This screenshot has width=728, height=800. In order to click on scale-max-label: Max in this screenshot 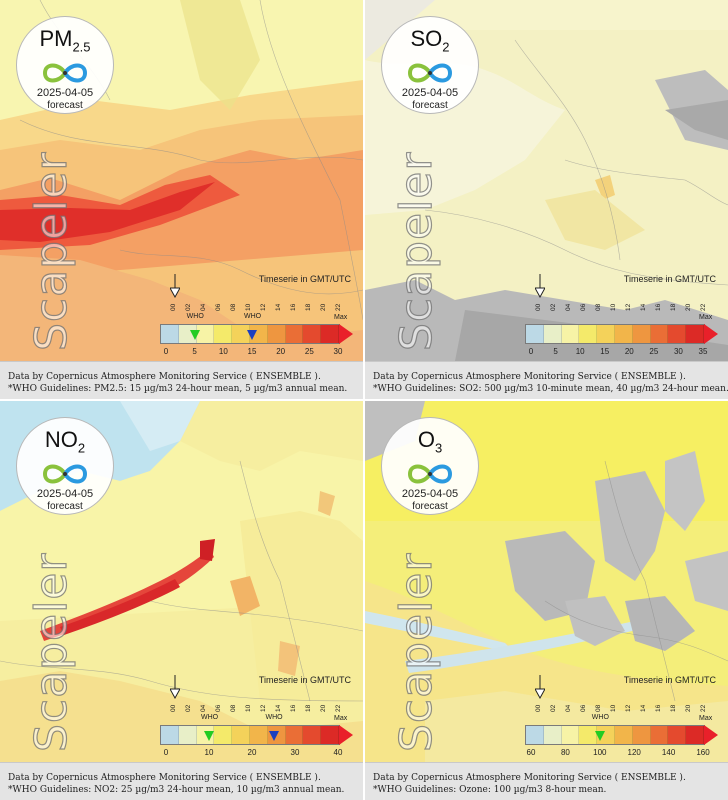, I will do `click(341, 317)`.